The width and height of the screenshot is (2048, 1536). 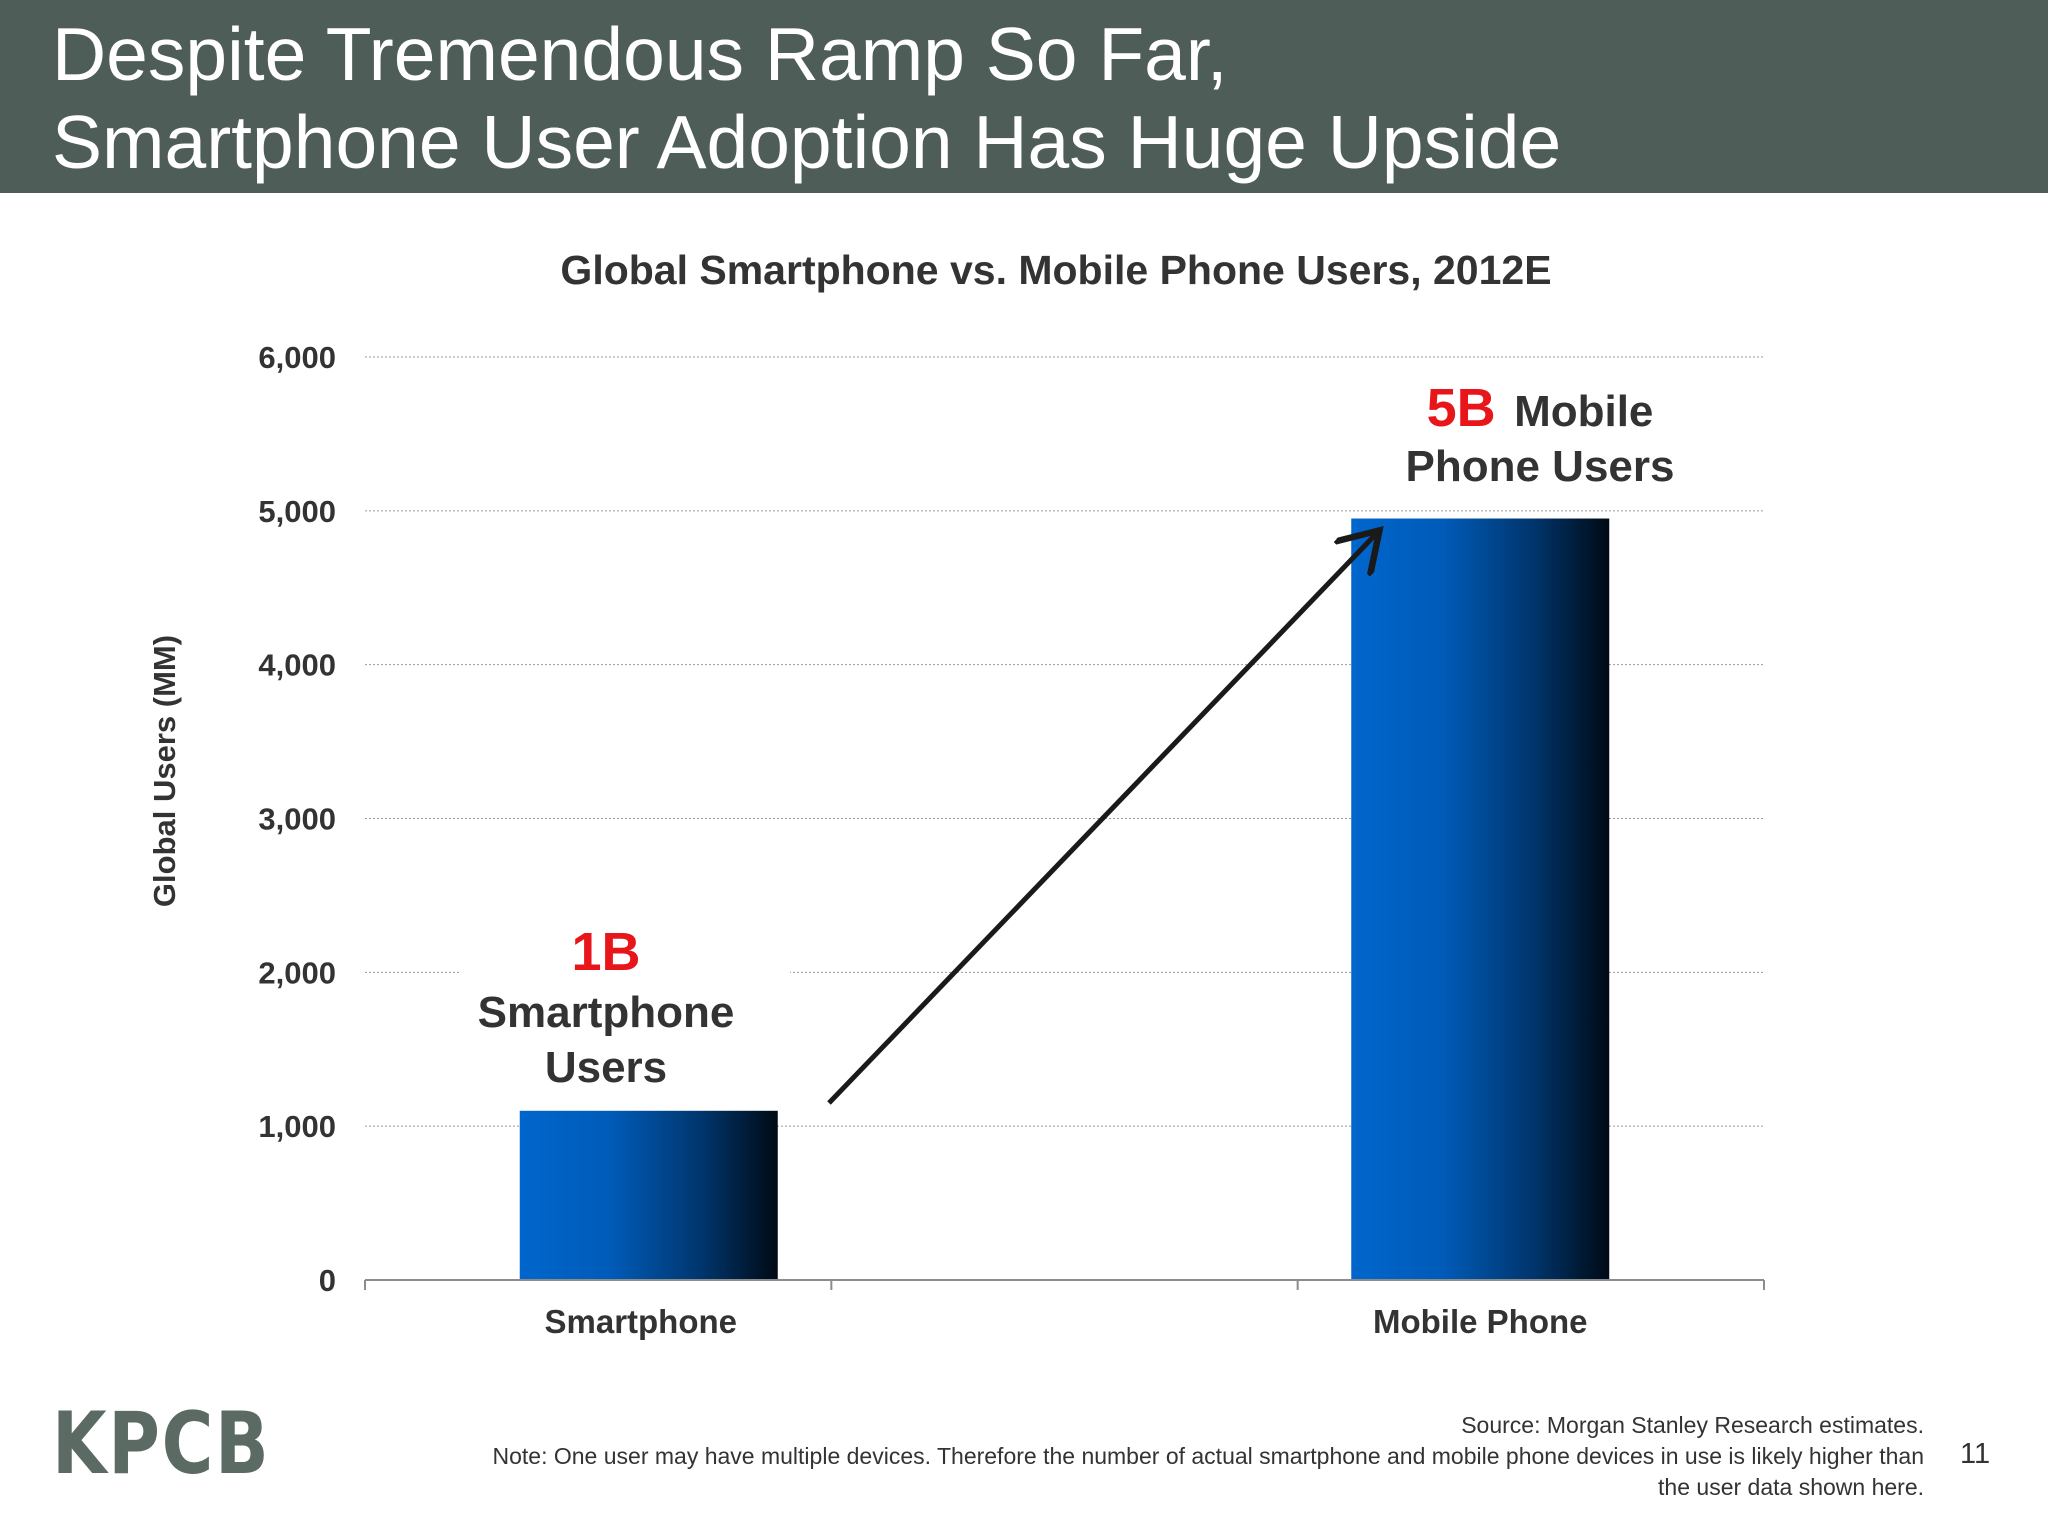 I want to click on bar-mobile-phone, so click(x=1480, y=899).